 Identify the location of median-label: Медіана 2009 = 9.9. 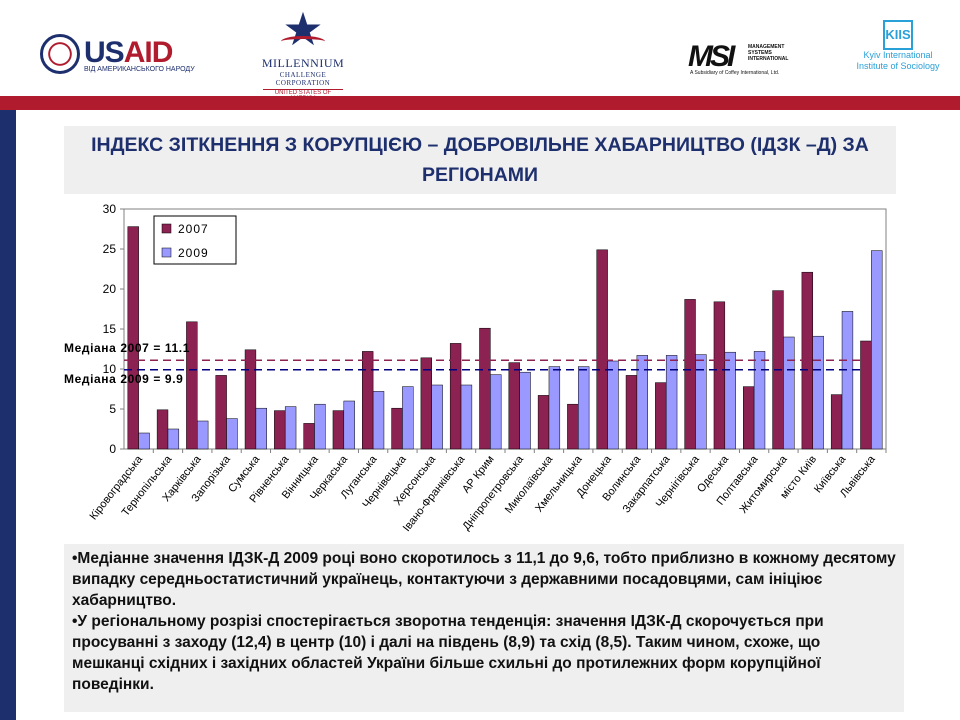
(123, 379).